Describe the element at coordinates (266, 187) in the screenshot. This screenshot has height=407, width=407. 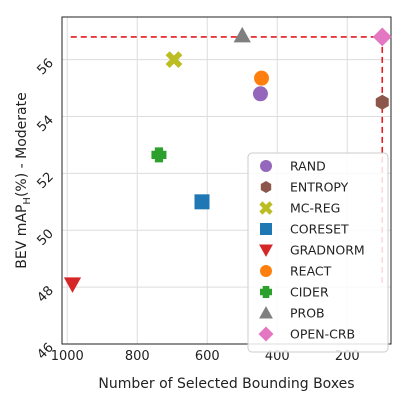
I see `legend-marker-entropy` at that location.